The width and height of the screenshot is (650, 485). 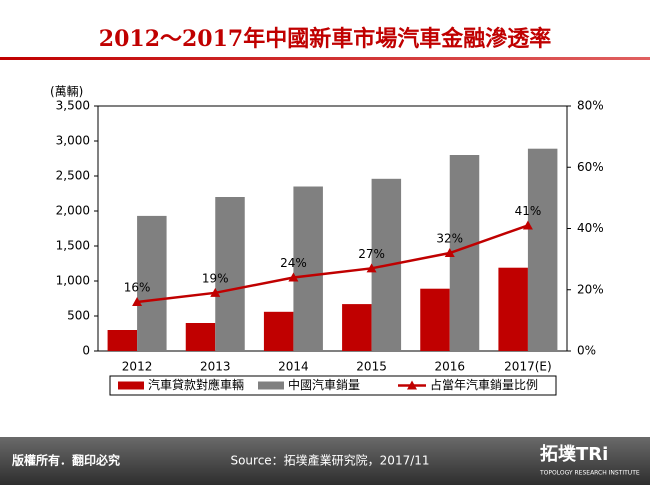 I want to click on y2-tick-label: 40%, so click(x=590, y=228).